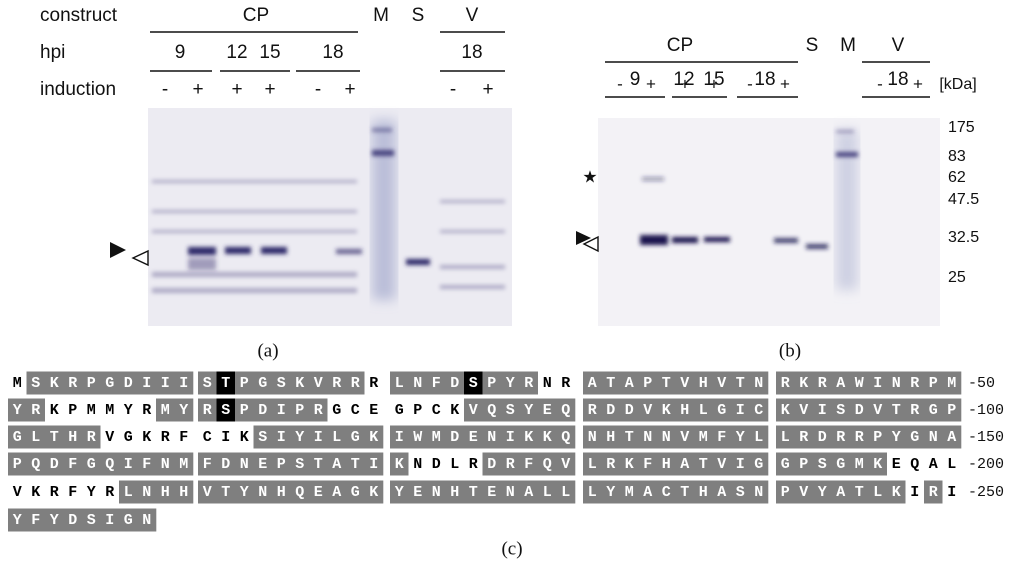 This screenshot has width=1024, height=574. What do you see at coordinates (986, 464) in the screenshot?
I see `position-number: -200` at bounding box center [986, 464].